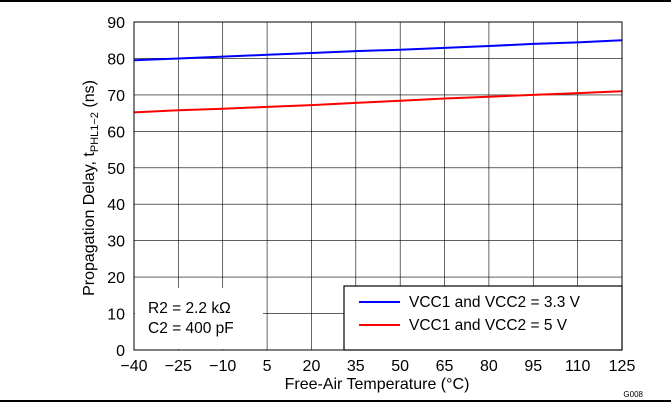 The height and width of the screenshot is (403, 671). What do you see at coordinates (377, 366) in the screenshot?
I see `x-axis-ticks: −40 −25 −10 5 20 35 50 65 80 95 110 125` at bounding box center [377, 366].